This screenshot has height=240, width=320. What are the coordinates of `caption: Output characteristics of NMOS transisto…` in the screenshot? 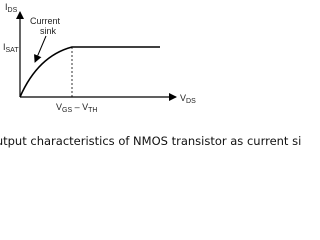 It's located at (151, 141).